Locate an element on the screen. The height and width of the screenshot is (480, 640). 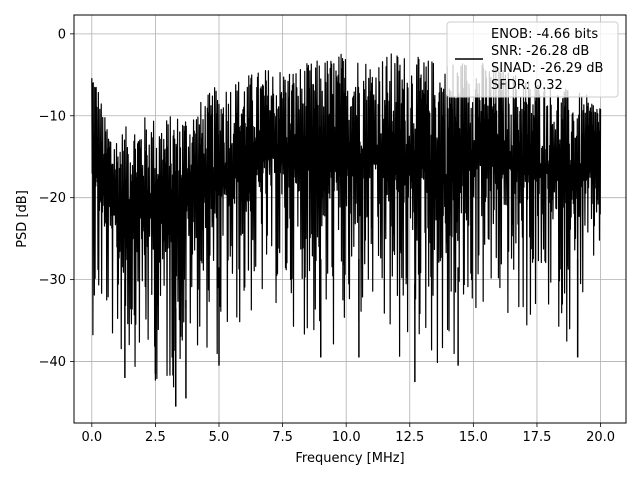
x-tick-label: 5.0 is located at coordinates (219, 437).